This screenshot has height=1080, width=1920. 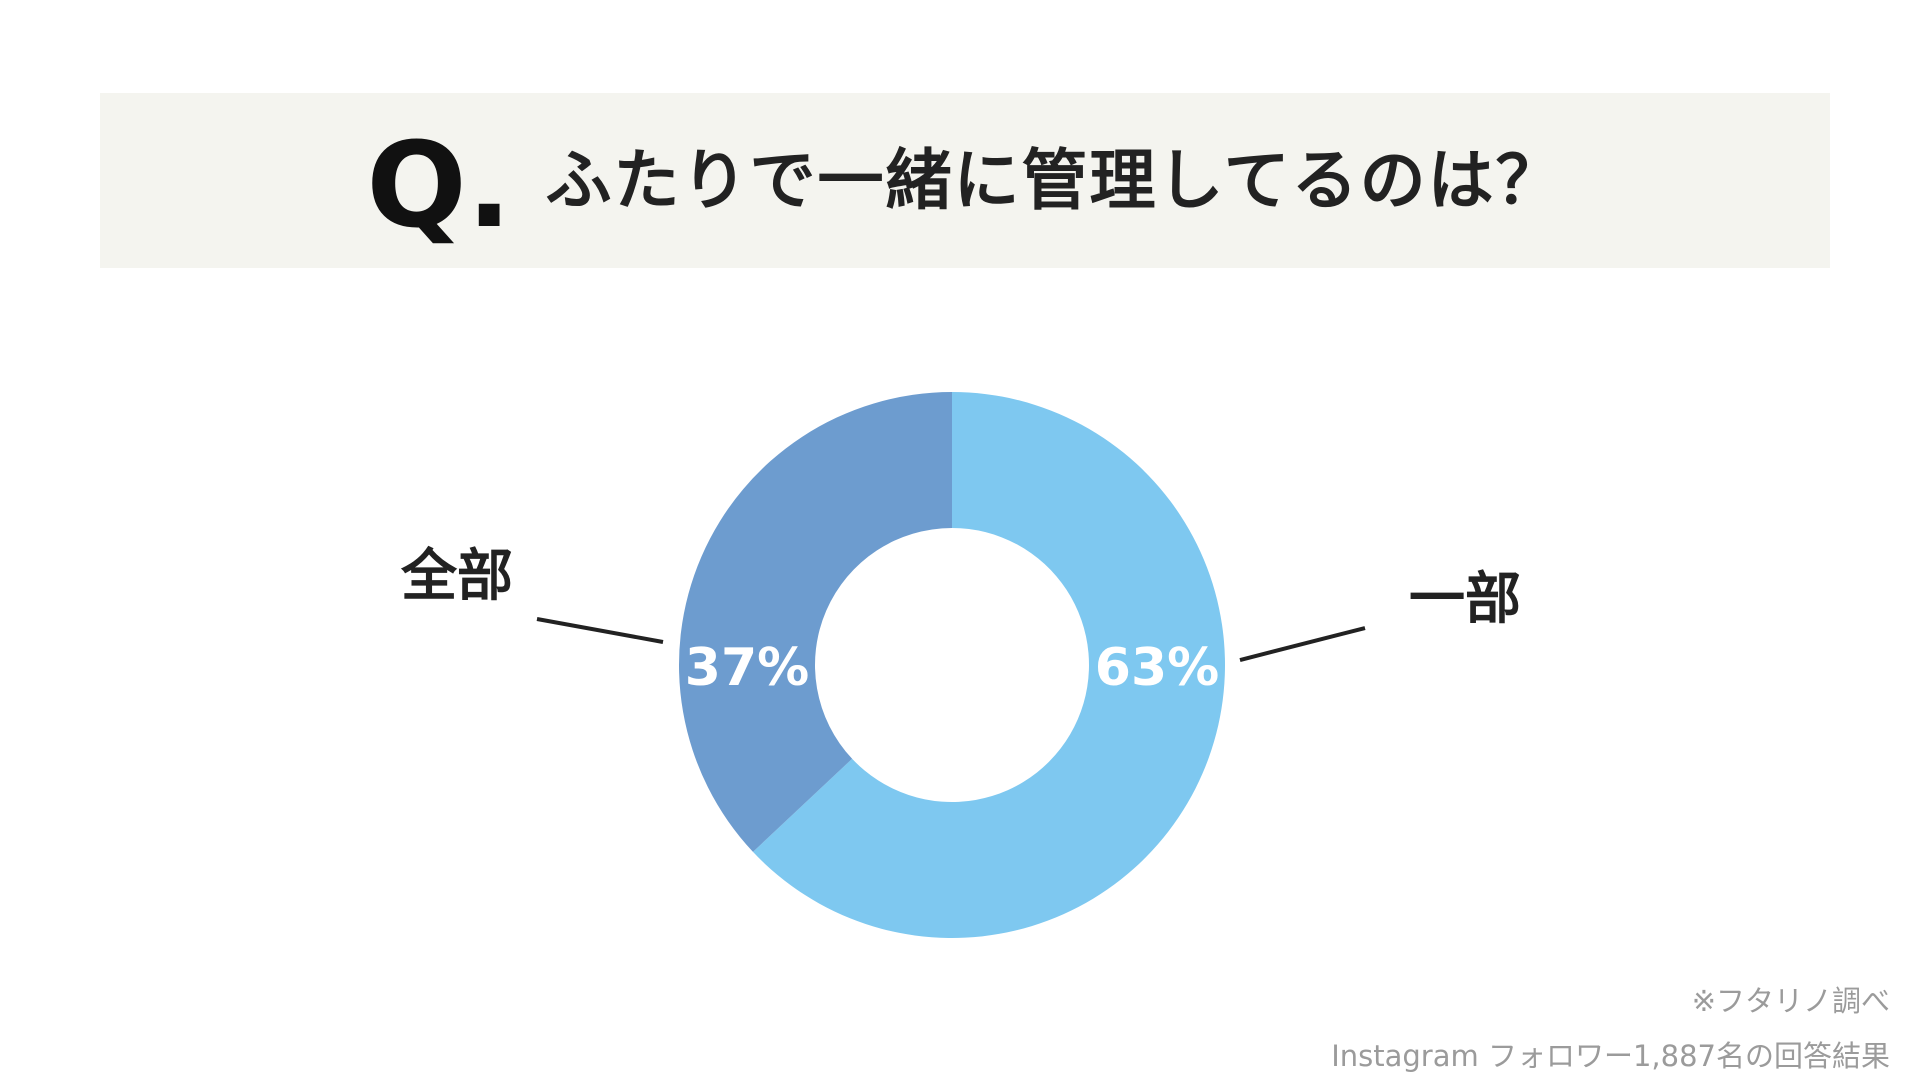 I want to click on category-label-2: 全部, so click(x=456, y=576).